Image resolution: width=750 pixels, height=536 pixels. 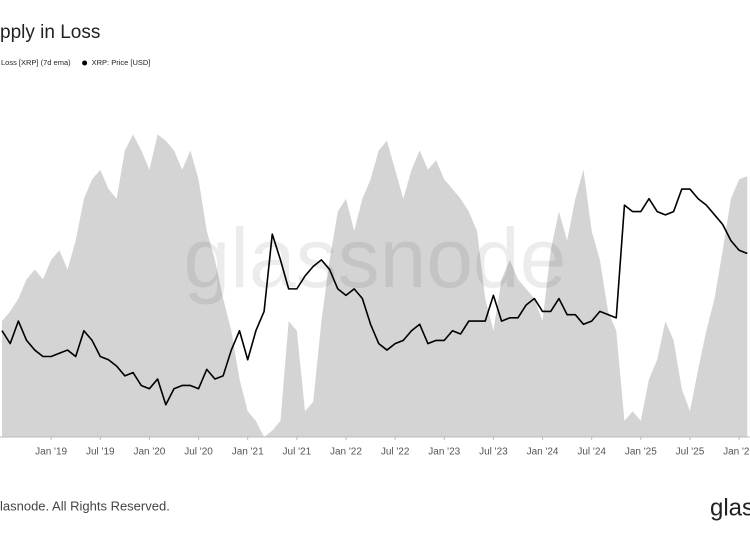 What do you see at coordinates (121, 62) in the screenshot?
I see `legend-label: XRP: Price [USD]` at bounding box center [121, 62].